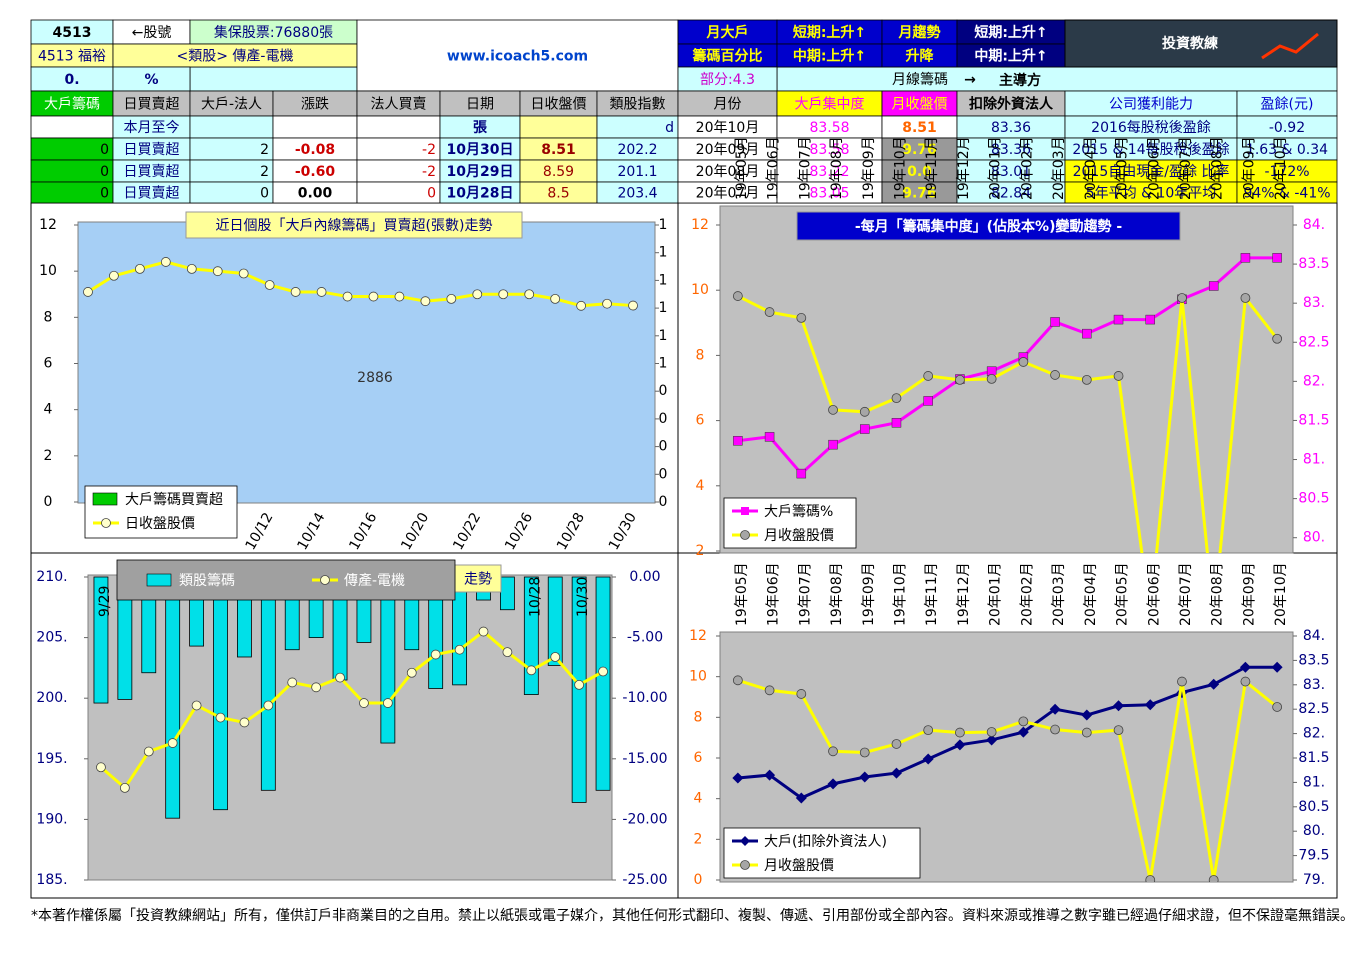 This screenshot has height=967, width=1366. What do you see at coordinates (72, 105) in the screenshot?
I see `column-header: 大戶籌碼` at bounding box center [72, 105].